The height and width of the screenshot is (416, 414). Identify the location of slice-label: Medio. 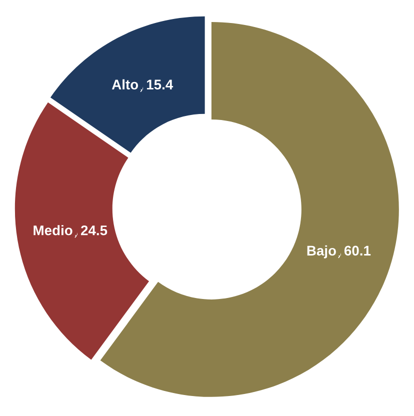
(53, 230).